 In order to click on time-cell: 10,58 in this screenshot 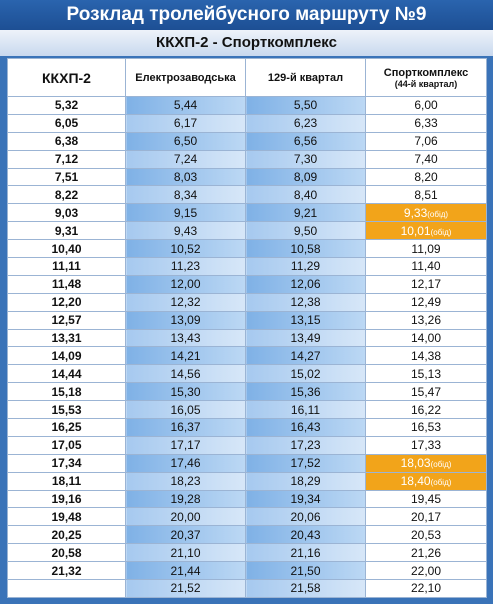, I will do `click(305, 249)`.